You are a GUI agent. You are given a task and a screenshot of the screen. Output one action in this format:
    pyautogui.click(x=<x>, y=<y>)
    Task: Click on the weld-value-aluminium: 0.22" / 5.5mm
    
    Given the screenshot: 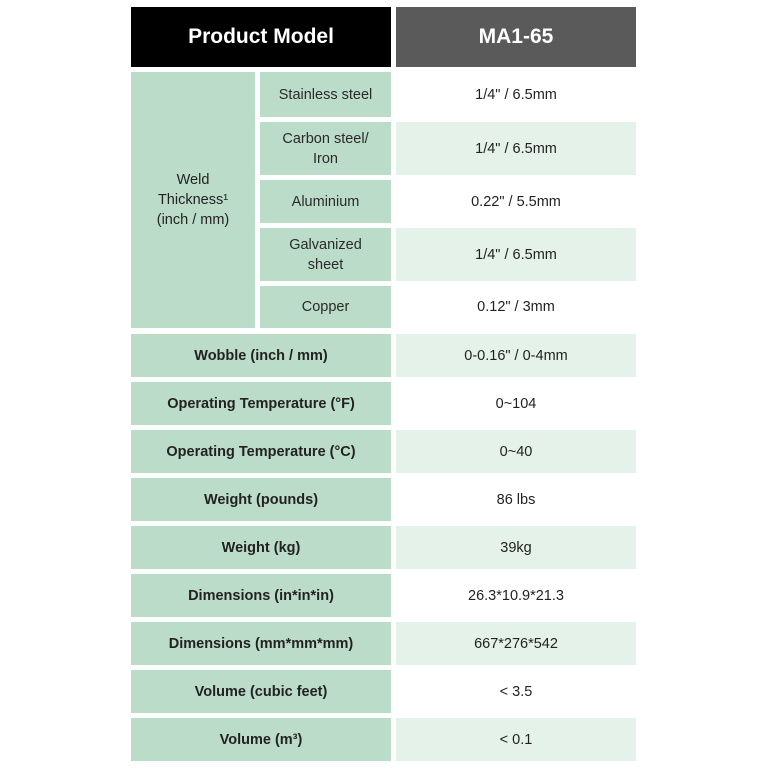 What is the action you would take?
    pyautogui.click(x=516, y=201)
    